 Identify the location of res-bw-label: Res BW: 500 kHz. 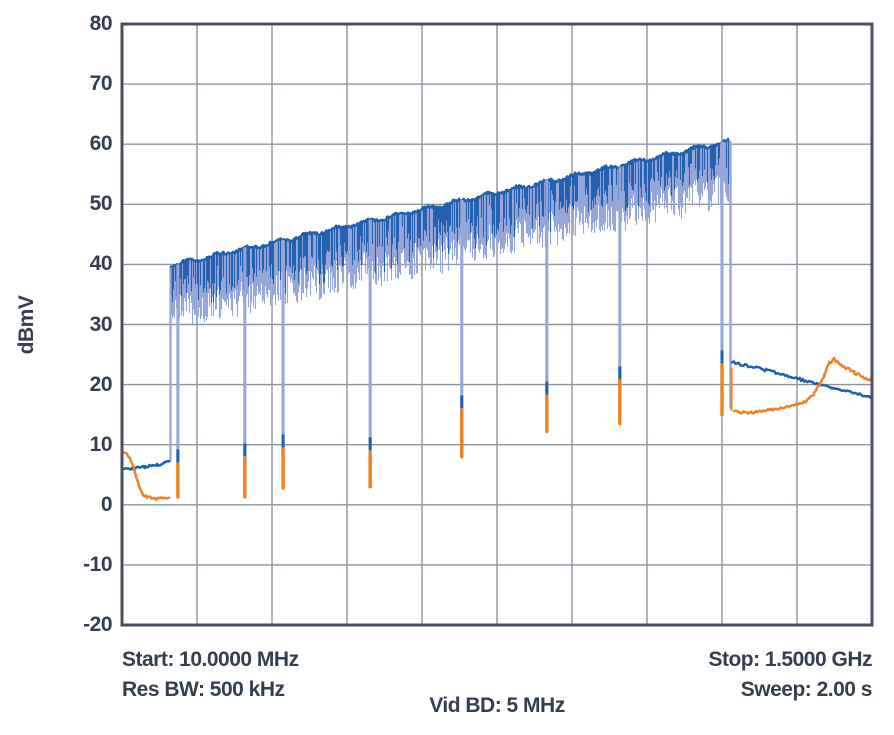
(203, 689).